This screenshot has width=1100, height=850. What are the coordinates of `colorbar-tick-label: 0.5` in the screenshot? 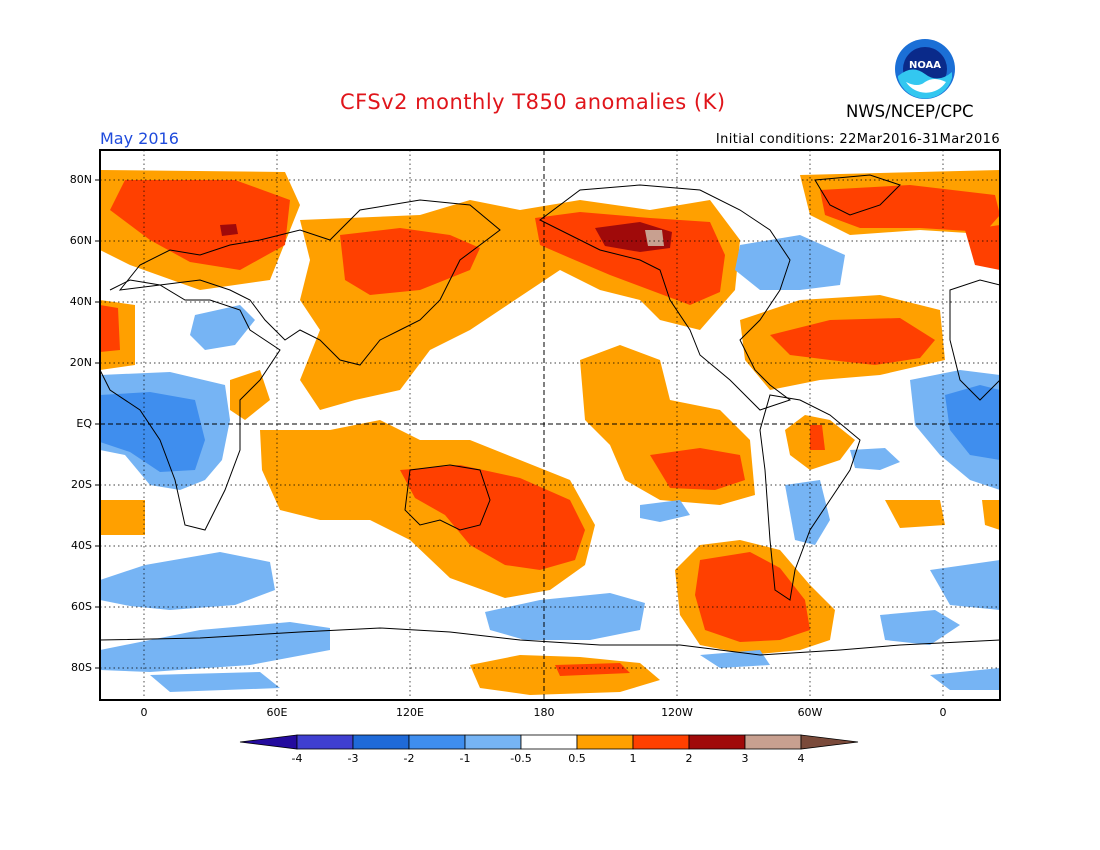 It's located at (577, 758).